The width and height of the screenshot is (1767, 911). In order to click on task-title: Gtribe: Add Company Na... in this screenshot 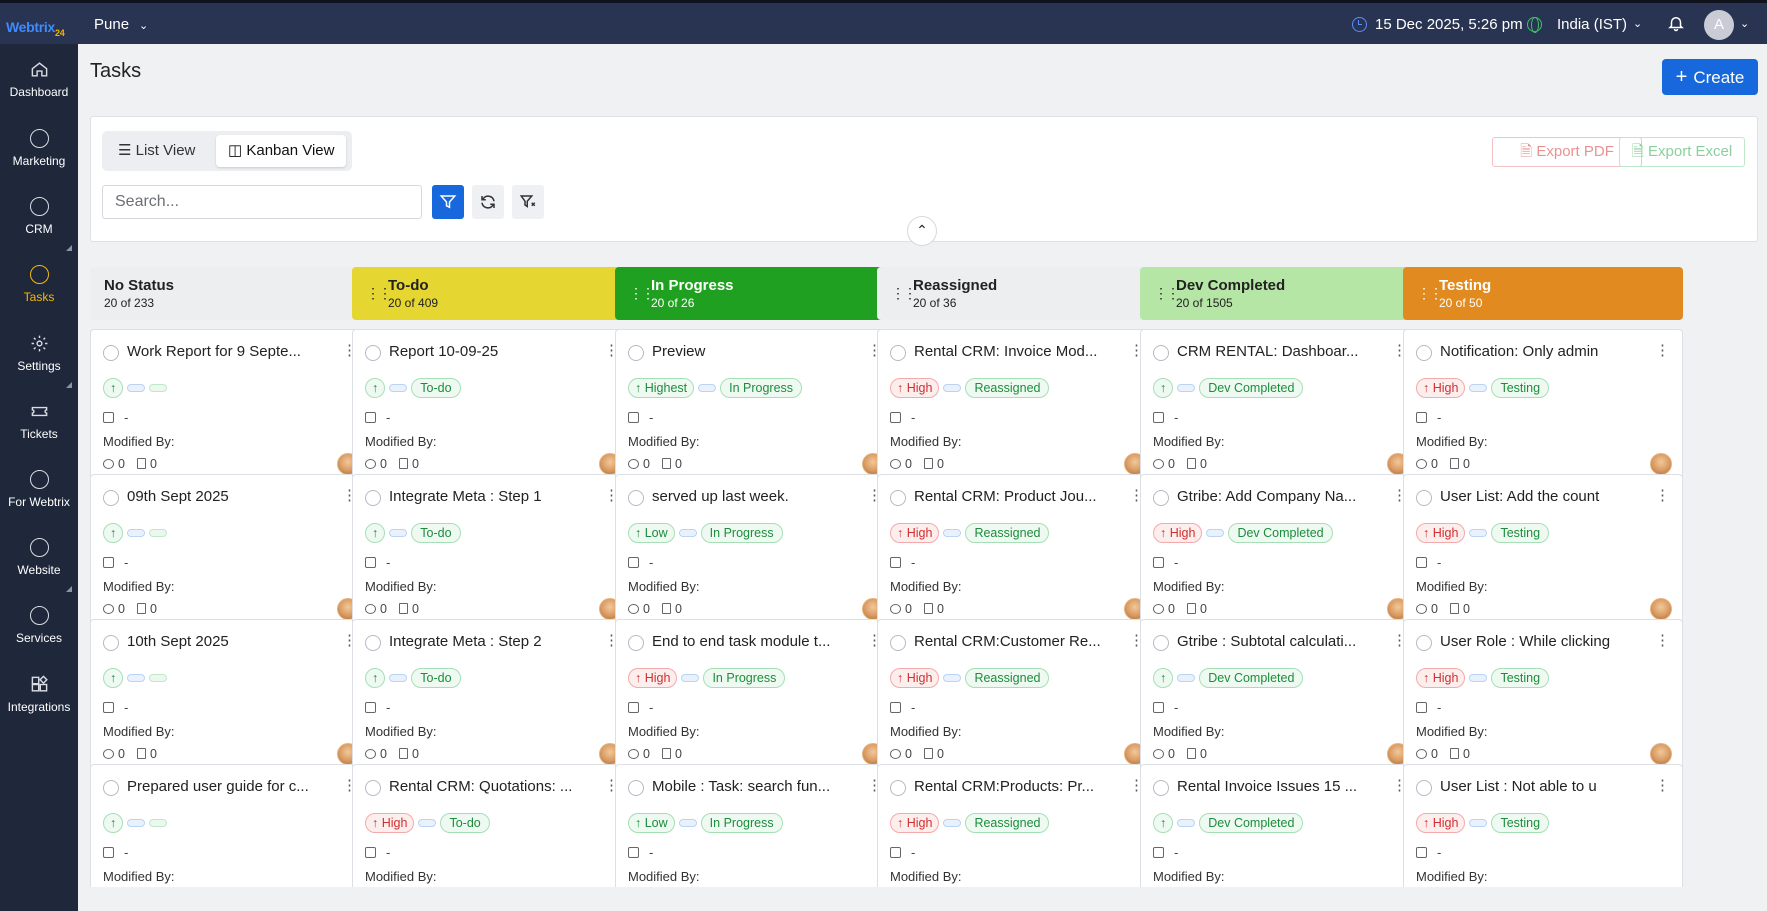, I will do `click(1267, 496)`.